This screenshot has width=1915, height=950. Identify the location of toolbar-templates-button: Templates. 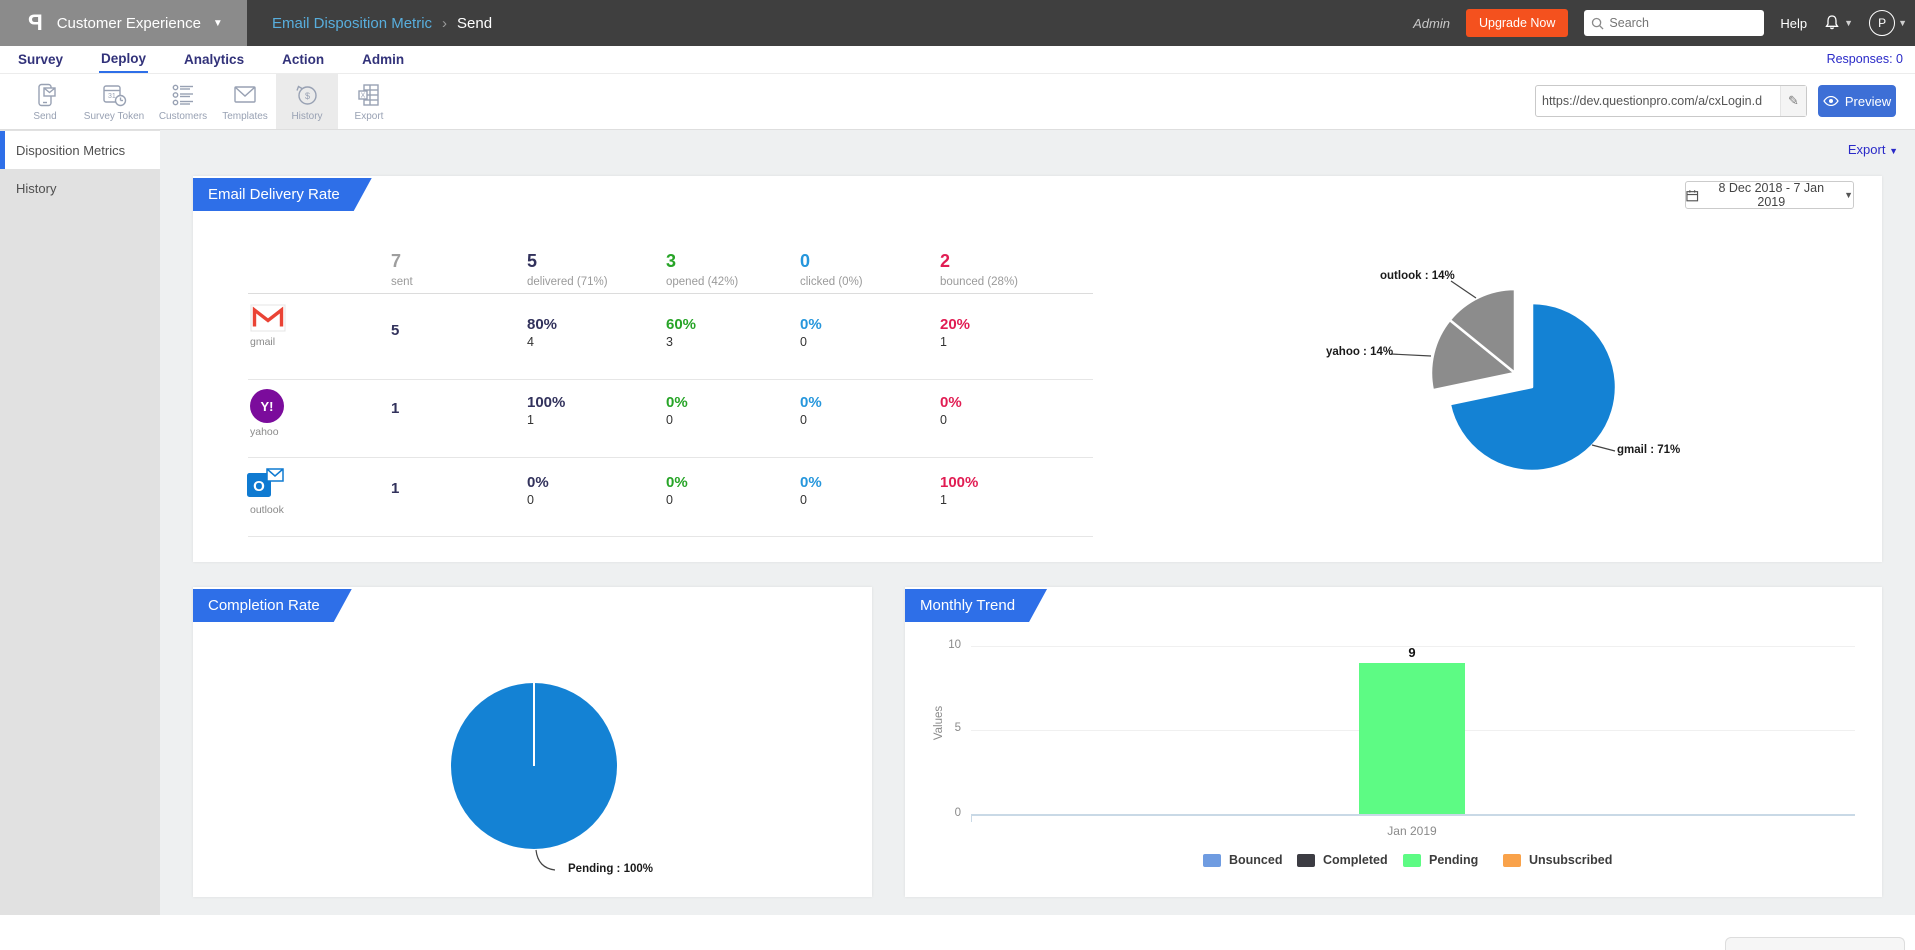
(245, 101).